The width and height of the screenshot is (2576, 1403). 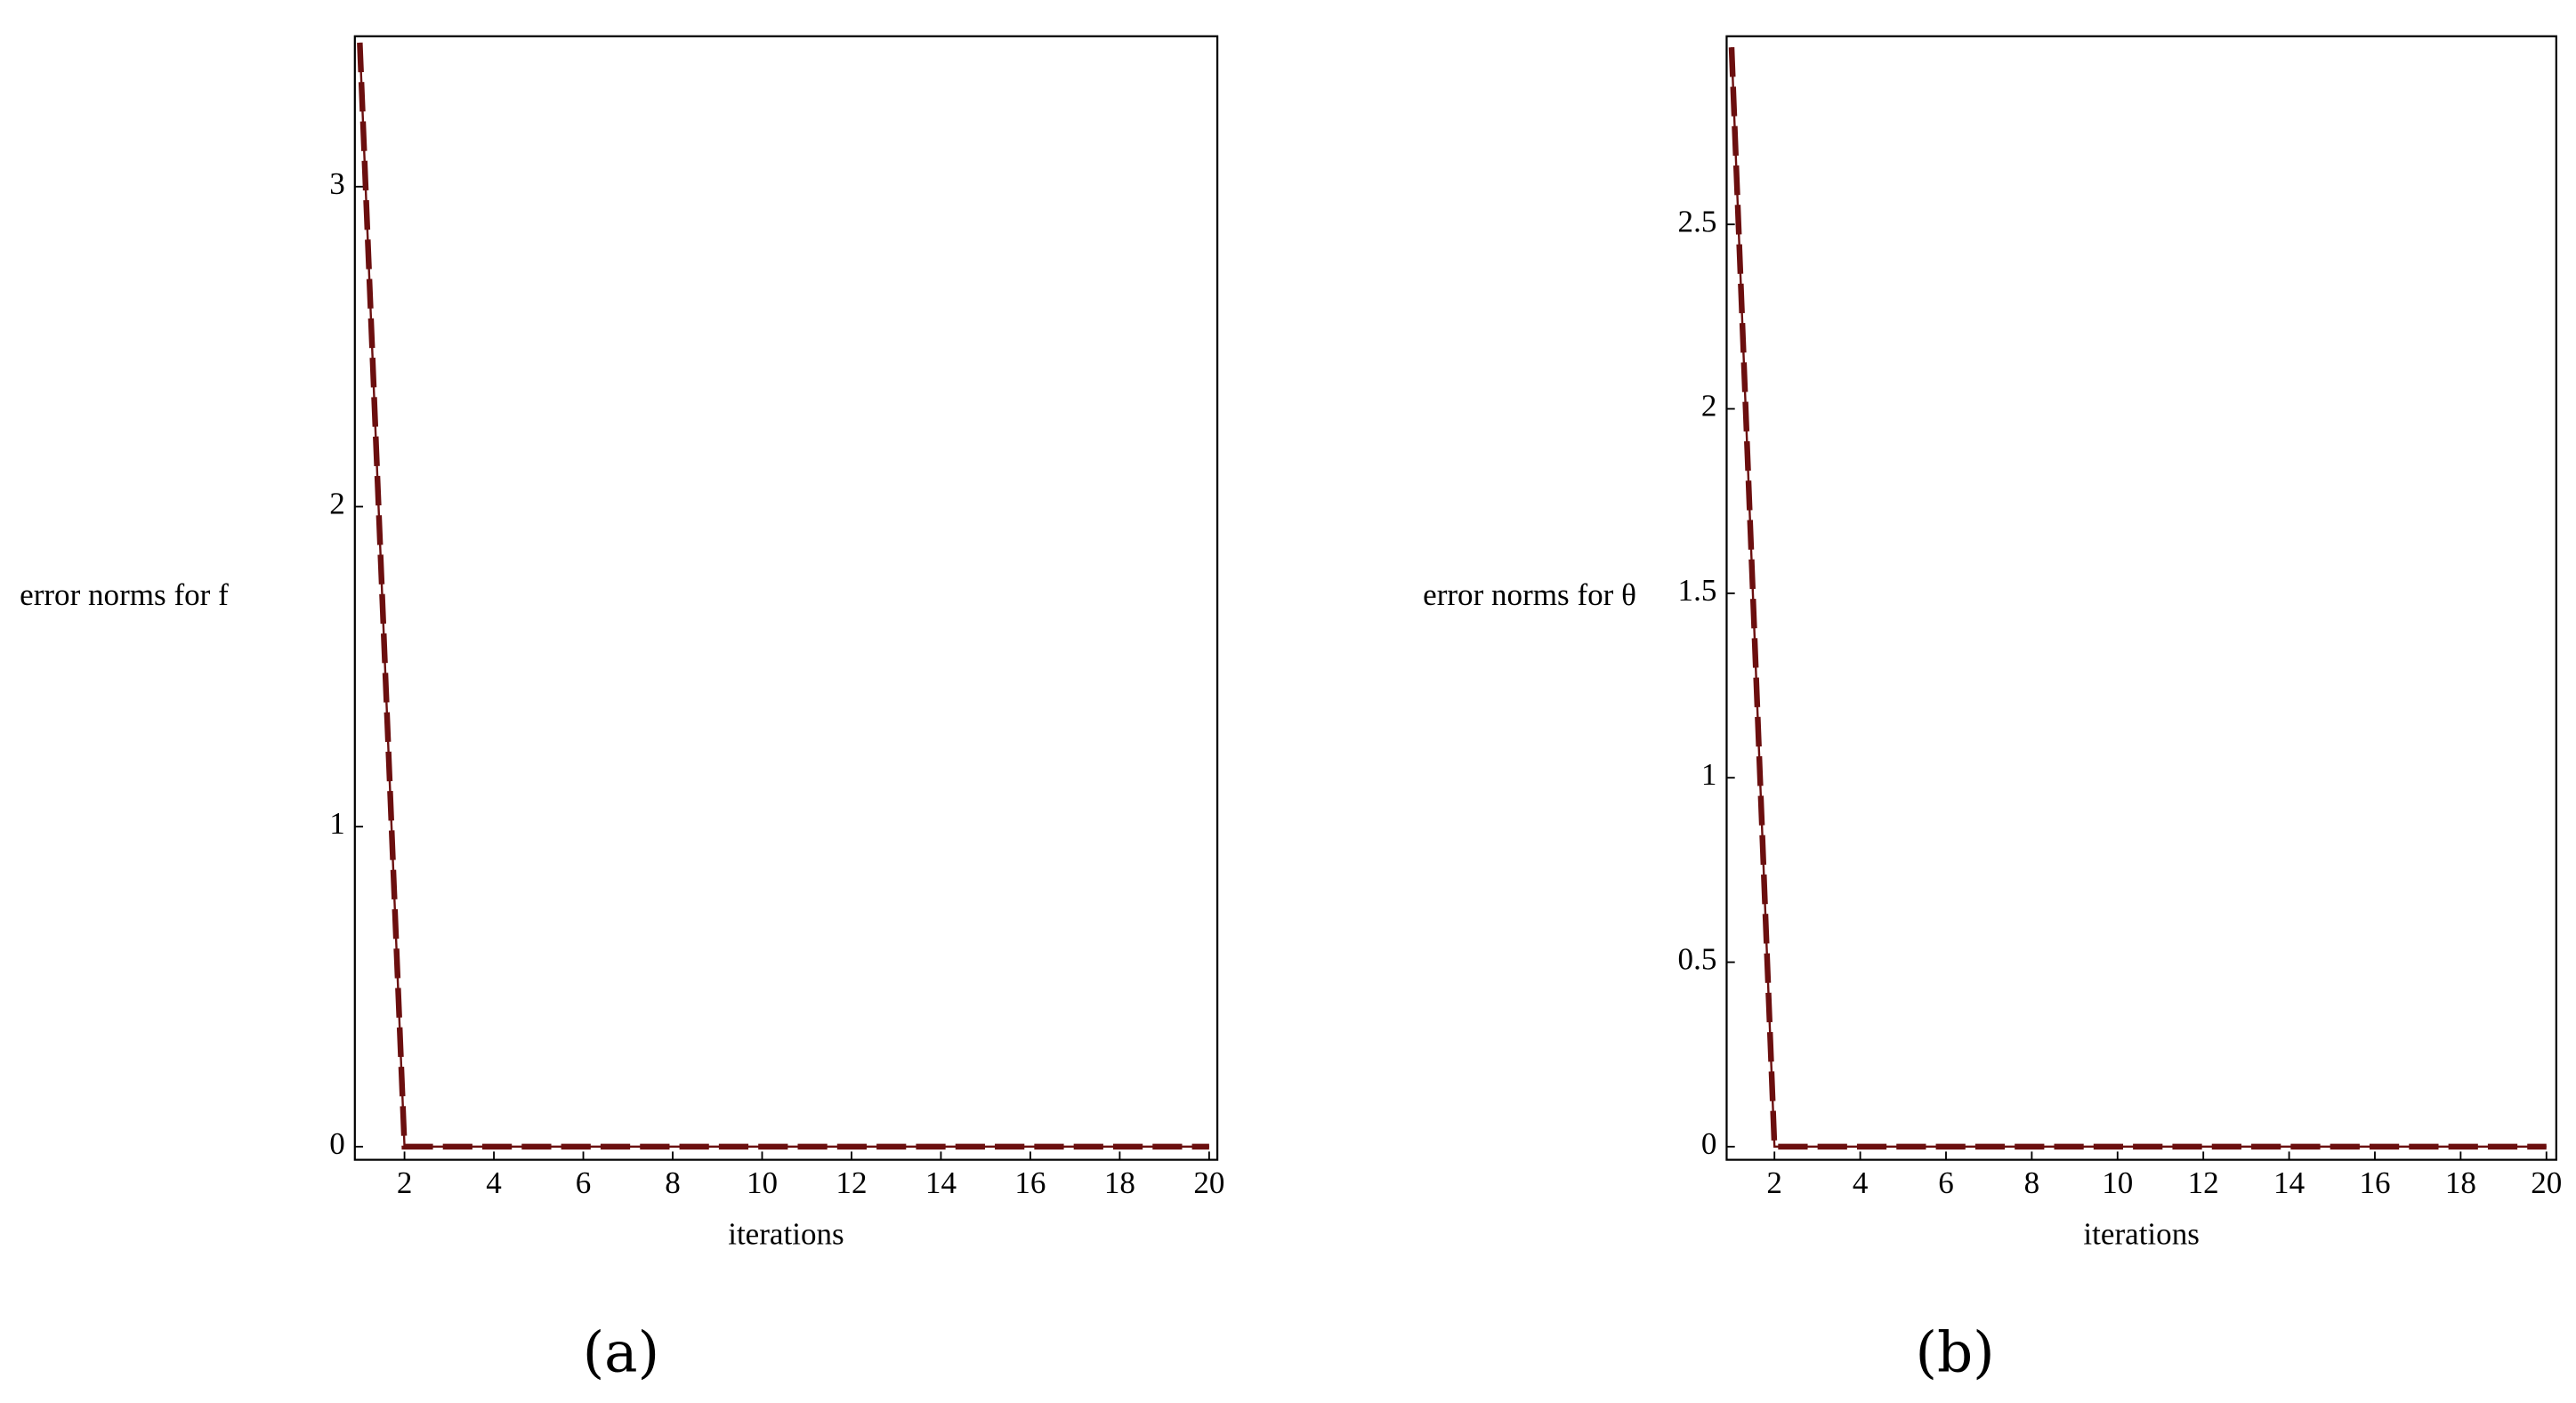 What do you see at coordinates (1955, 1352) in the screenshot?
I see `panel-caption: (b)` at bounding box center [1955, 1352].